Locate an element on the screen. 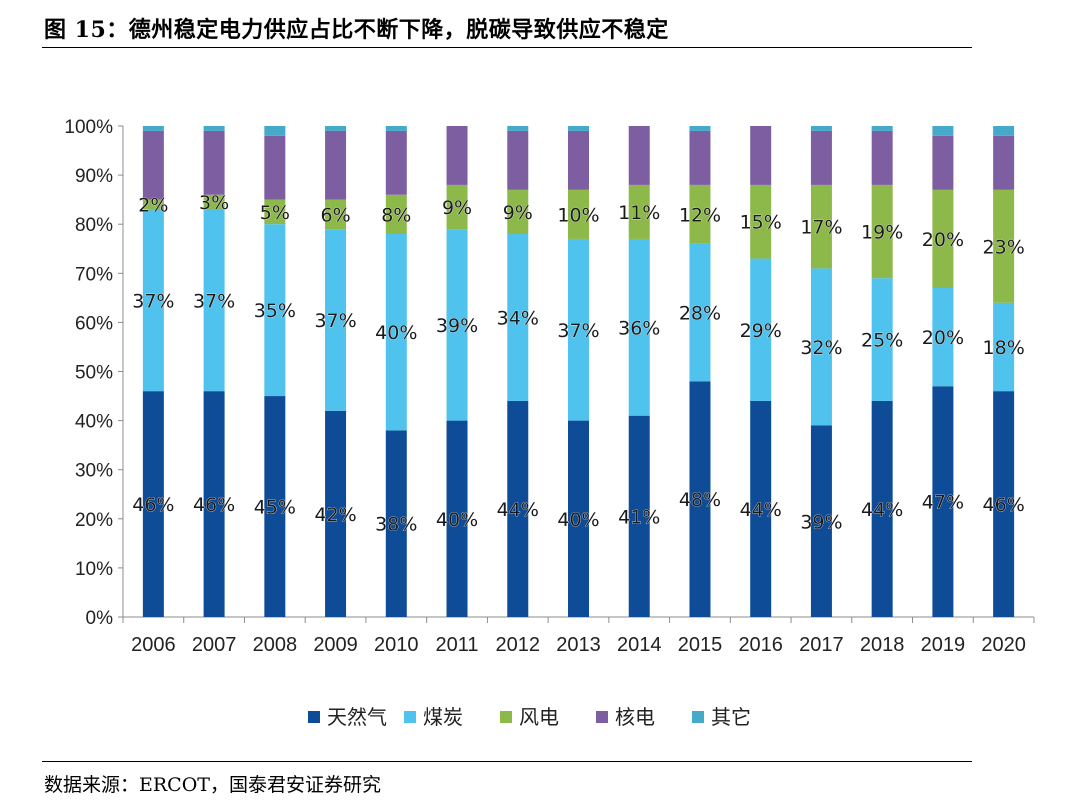 This screenshot has height=806, width=1080. bar-segment-天然气-2011 is located at coordinates (457, 518).